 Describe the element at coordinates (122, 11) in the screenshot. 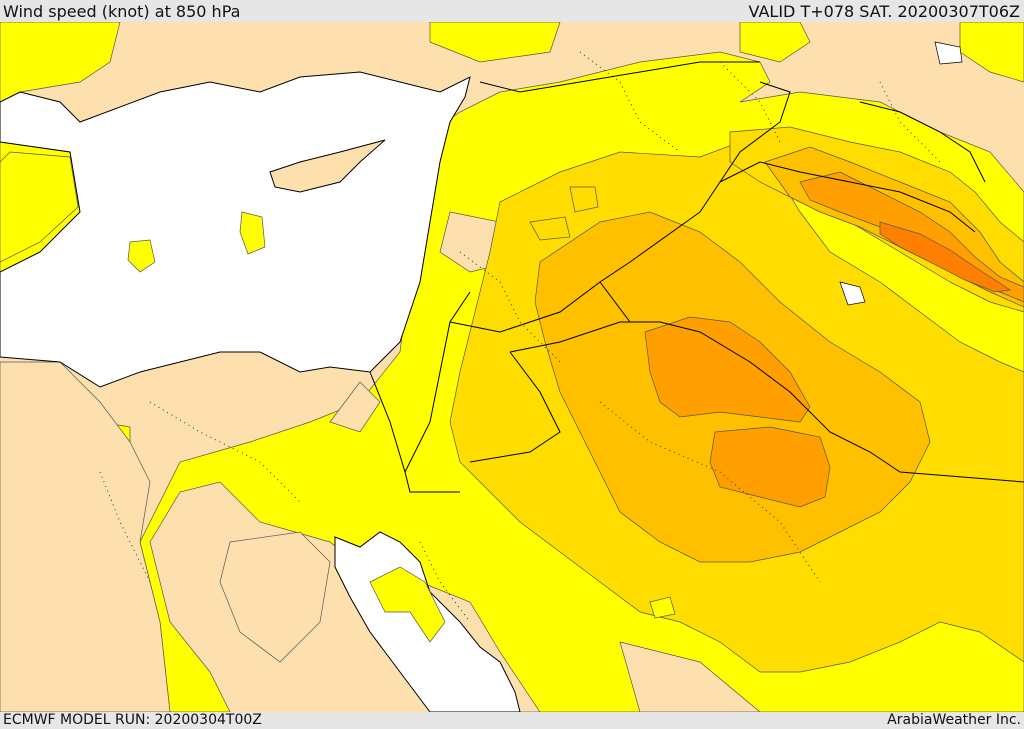

I see `map-title: Wind speed (knot) at 850 hPa` at that location.